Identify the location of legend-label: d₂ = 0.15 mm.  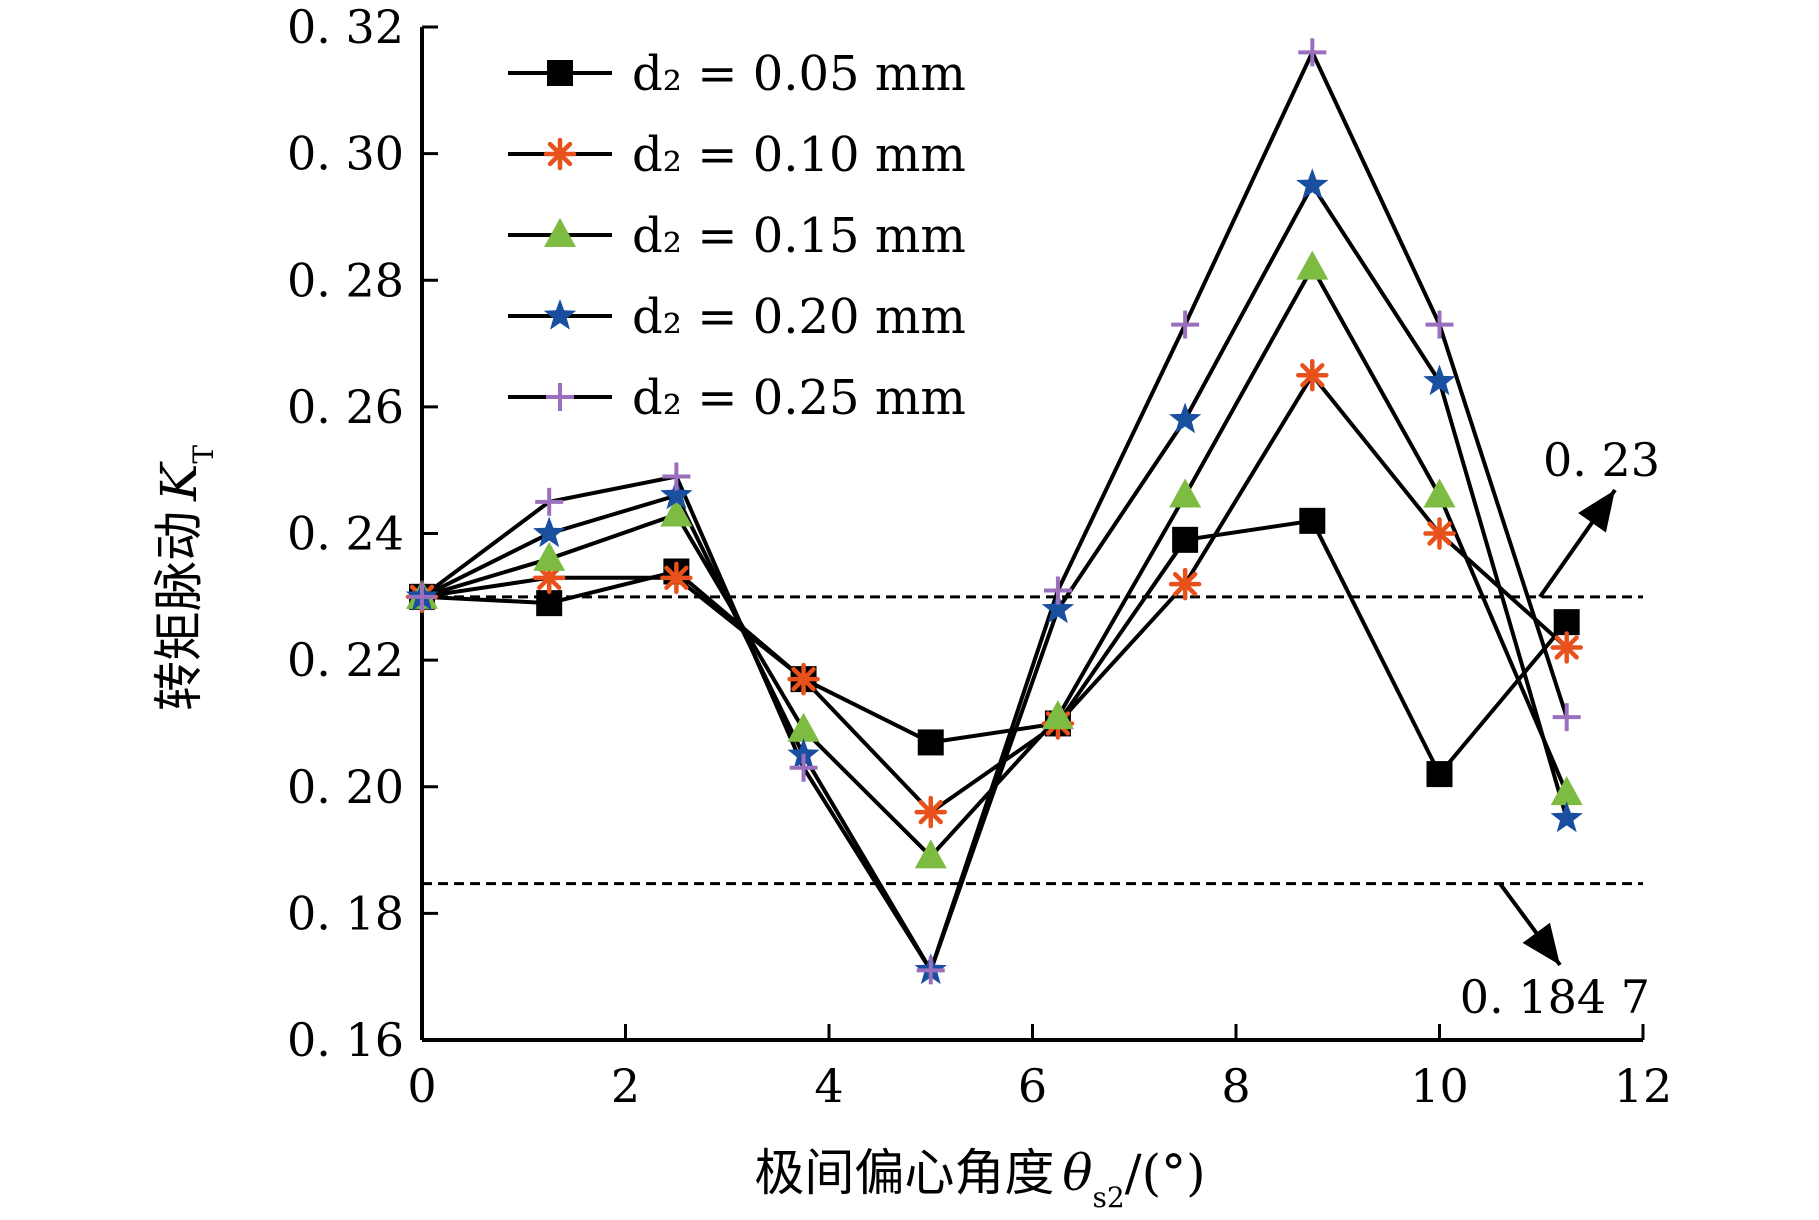
(799, 236).